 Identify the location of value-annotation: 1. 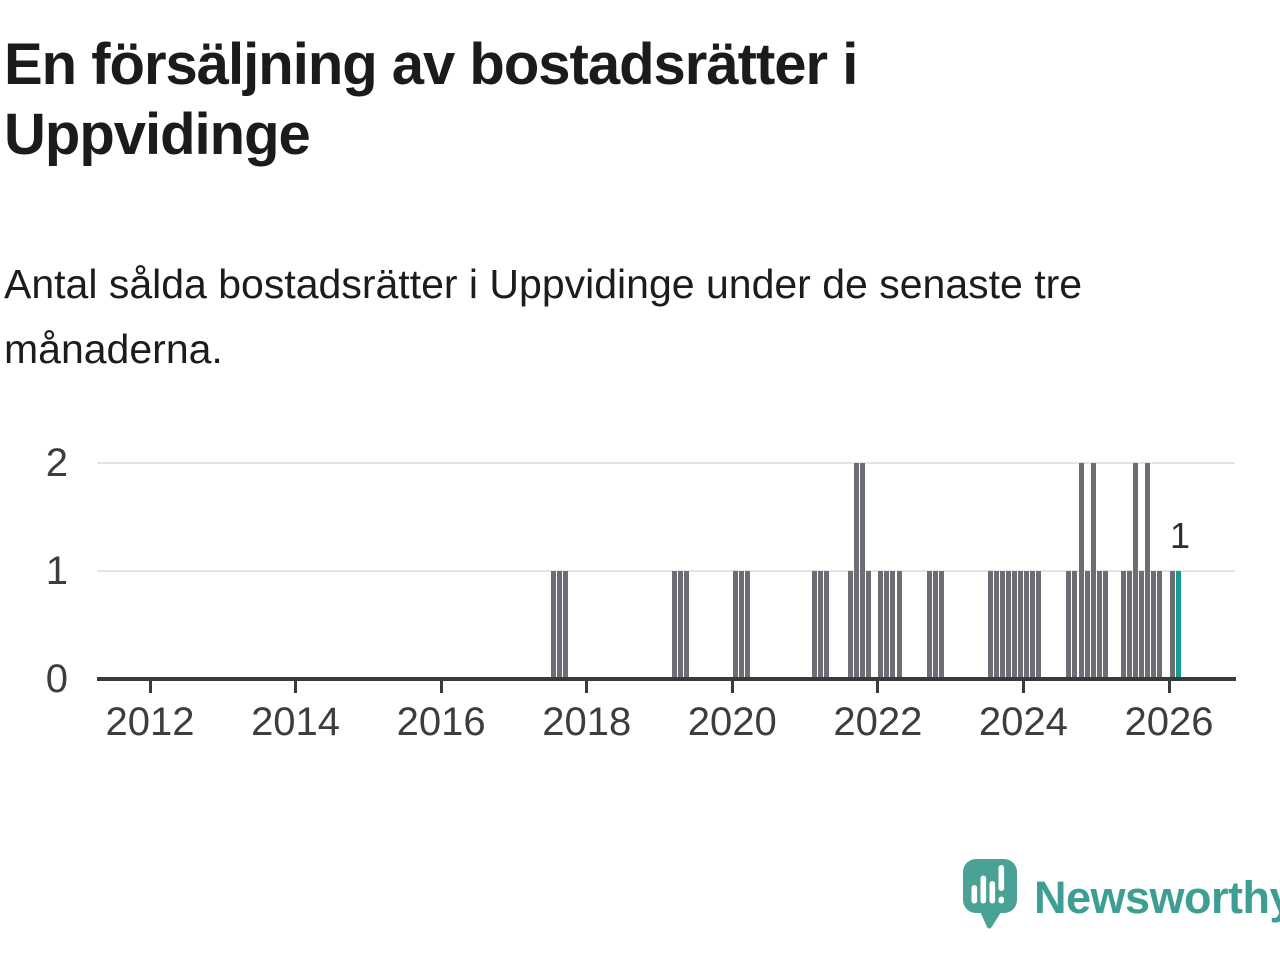
(1180, 535).